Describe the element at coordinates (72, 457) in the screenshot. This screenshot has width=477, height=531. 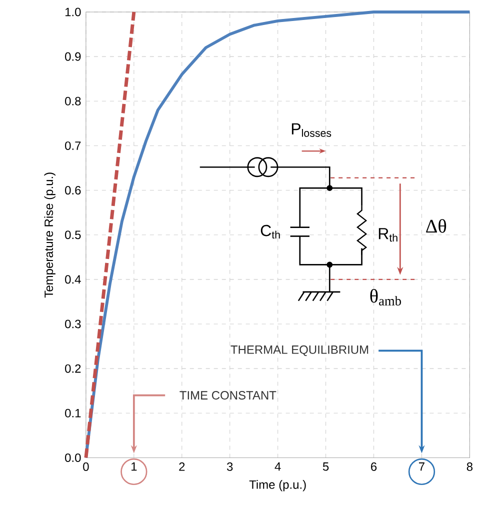
I see `y-tick-label: 0.0` at that location.